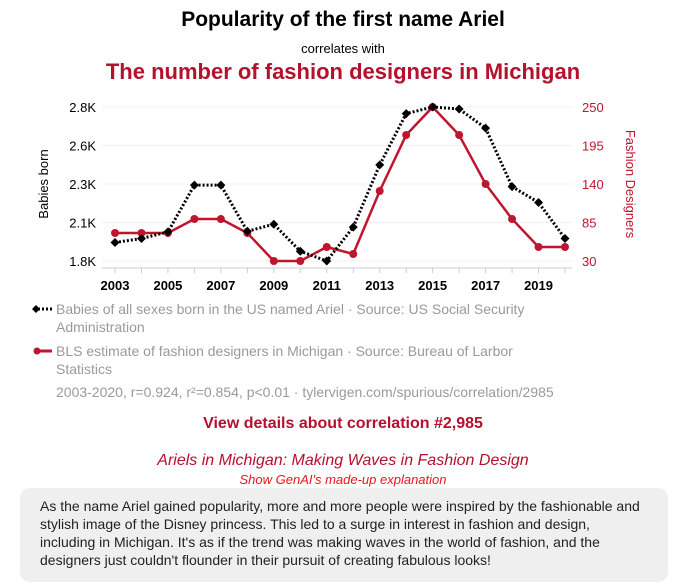 The width and height of the screenshot is (686, 588). Describe the element at coordinates (485, 285) in the screenshot. I see `x-tick-label: 2017` at that location.